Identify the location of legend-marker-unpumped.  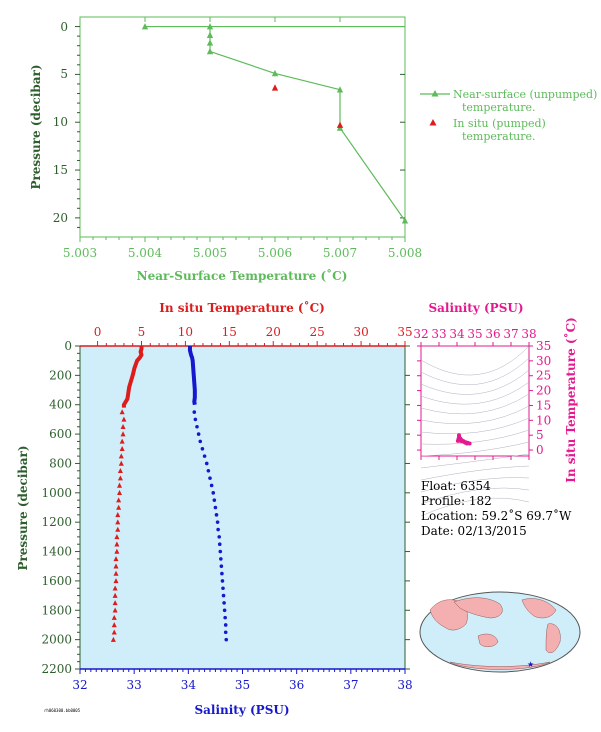
(435, 93).